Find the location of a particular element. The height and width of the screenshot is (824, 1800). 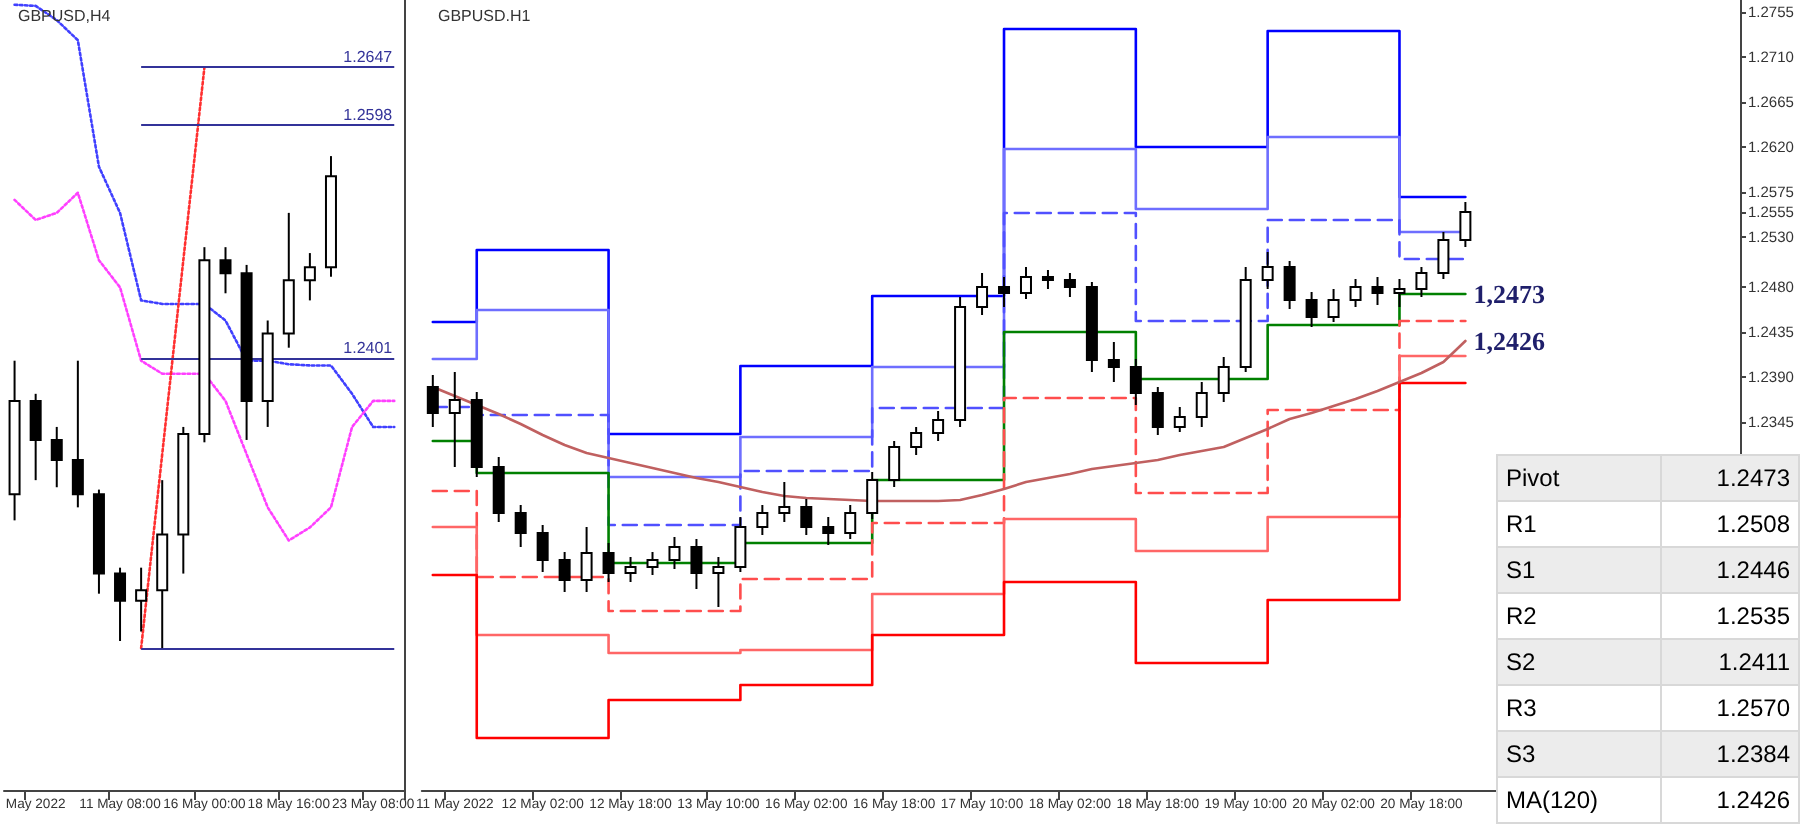

annotation: R3 is located at coordinates (1579, 708).